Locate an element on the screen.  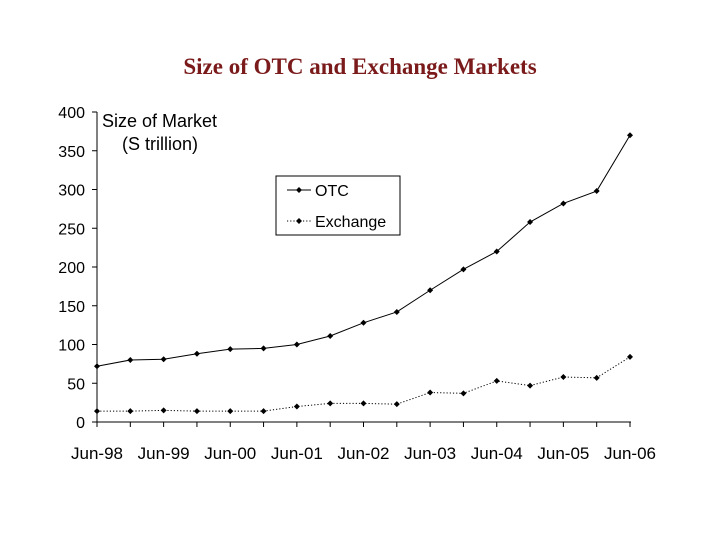
y-tick-label: 50 is located at coordinates (76, 384).